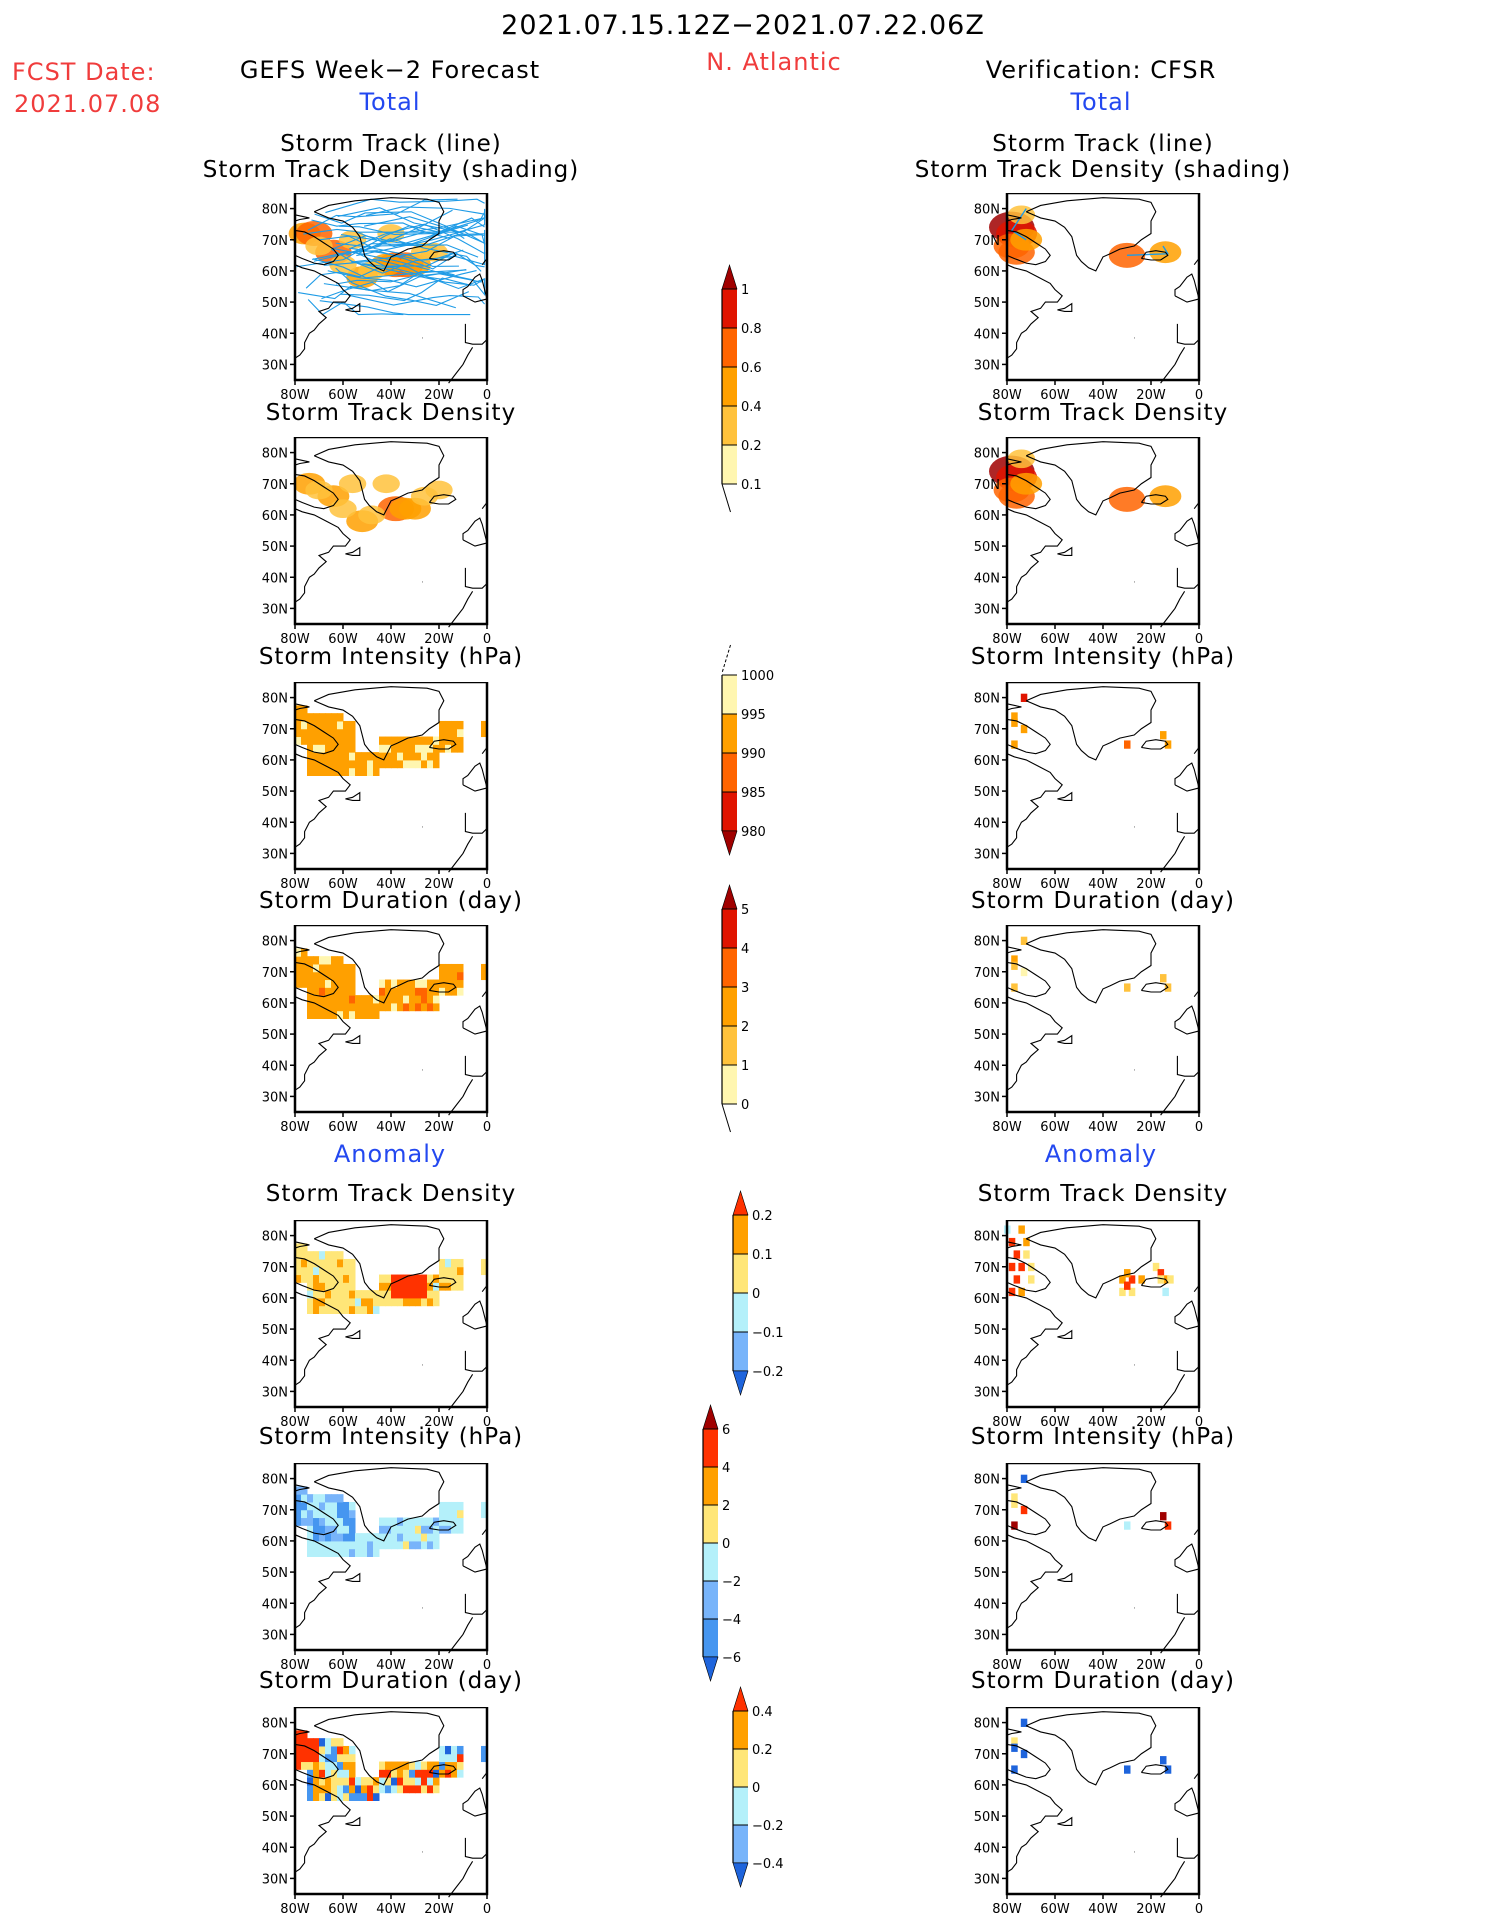  Describe the element at coordinates (721, 1543) in the screenshot. I see `colorbar-anom_intensity: 6 4 2 0 −2 −4 −6` at that location.